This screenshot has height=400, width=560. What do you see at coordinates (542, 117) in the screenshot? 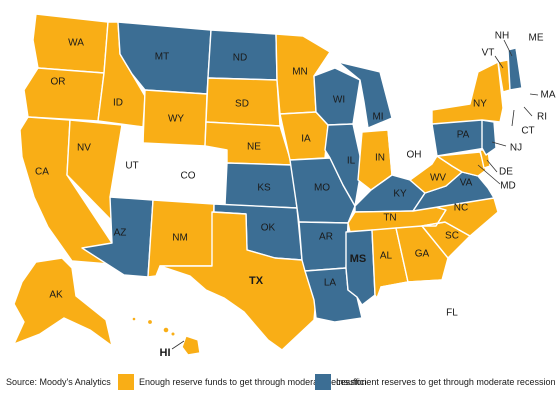
I see `label-ri: RI` at bounding box center [542, 117].